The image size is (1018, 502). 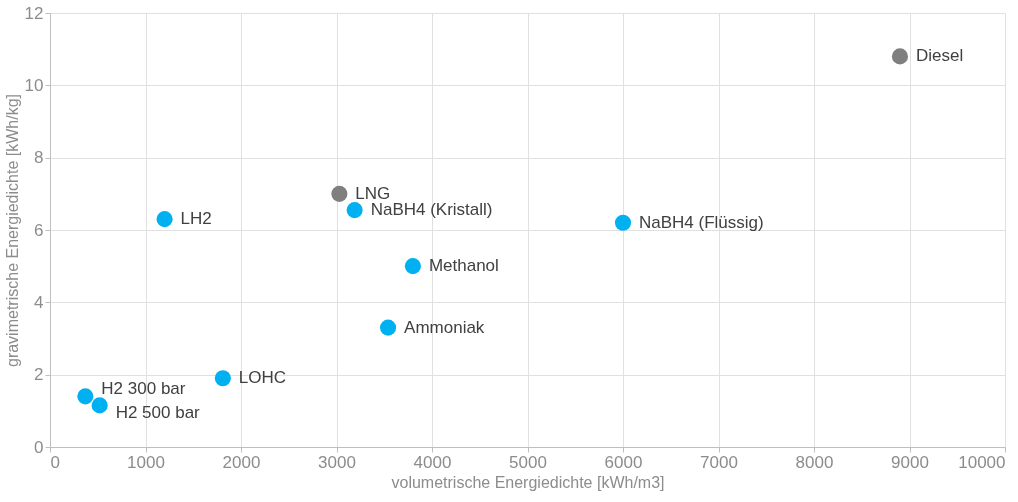 I want to click on y-tick-label: 10, so click(x=34, y=85).